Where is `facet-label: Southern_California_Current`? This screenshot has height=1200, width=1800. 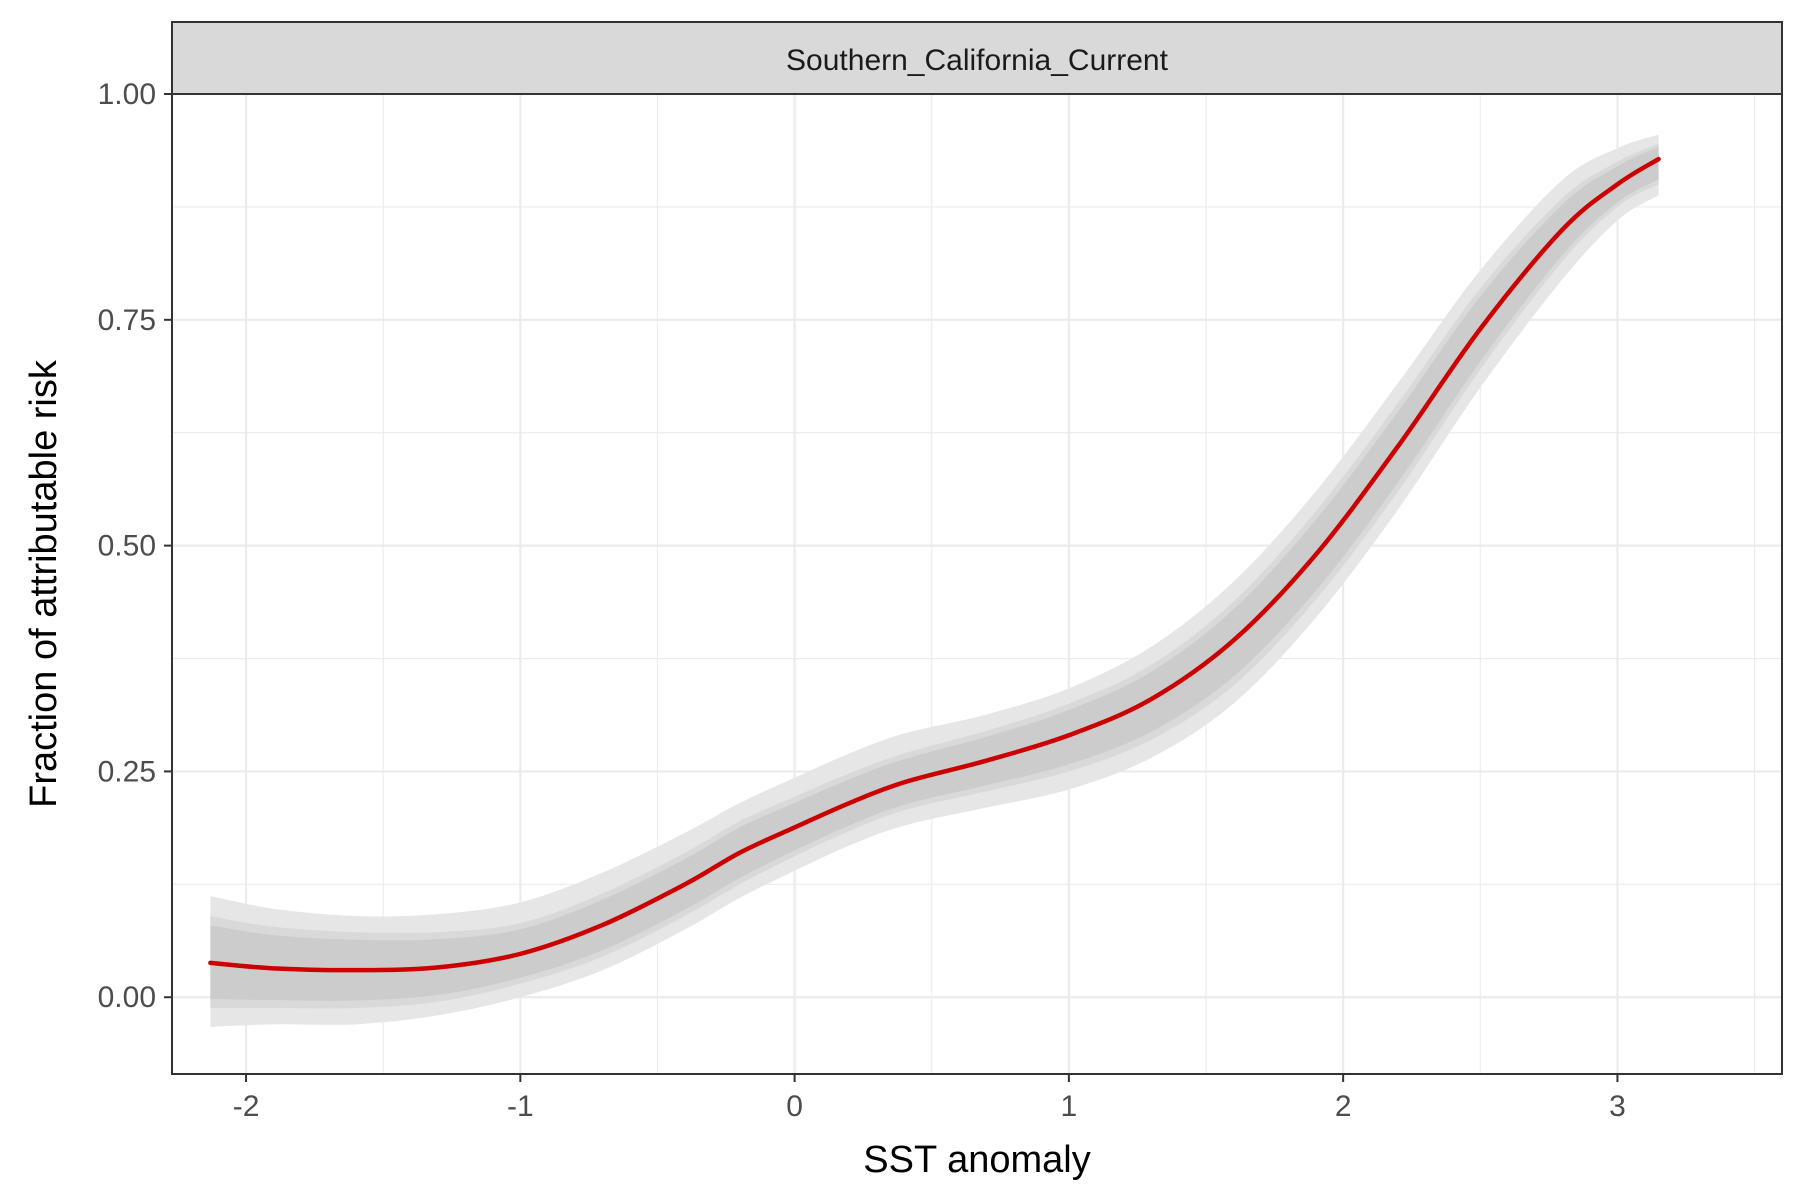 facet-label: Southern_California_Current is located at coordinates (977, 60).